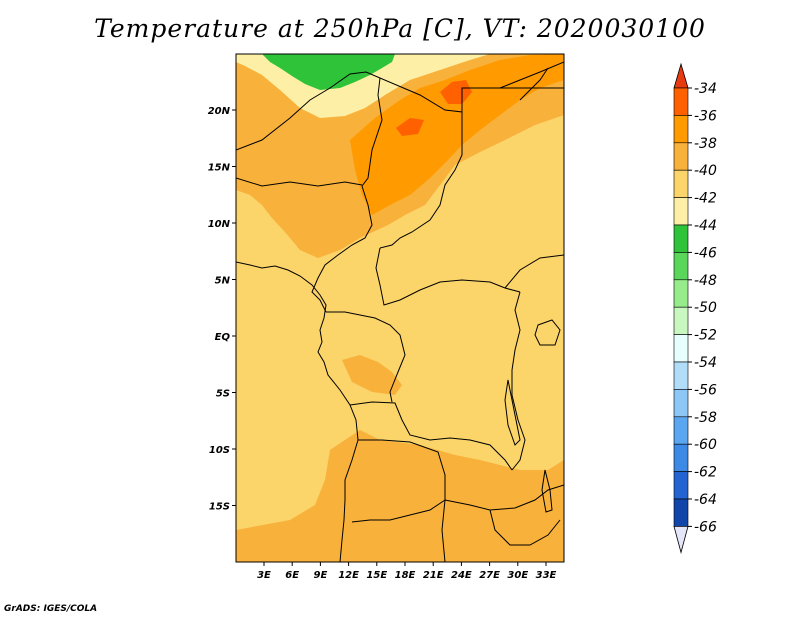 The width and height of the screenshot is (800, 618). Describe the element at coordinates (223, 394) in the screenshot. I see `lat-tick-label: 5S` at that location.